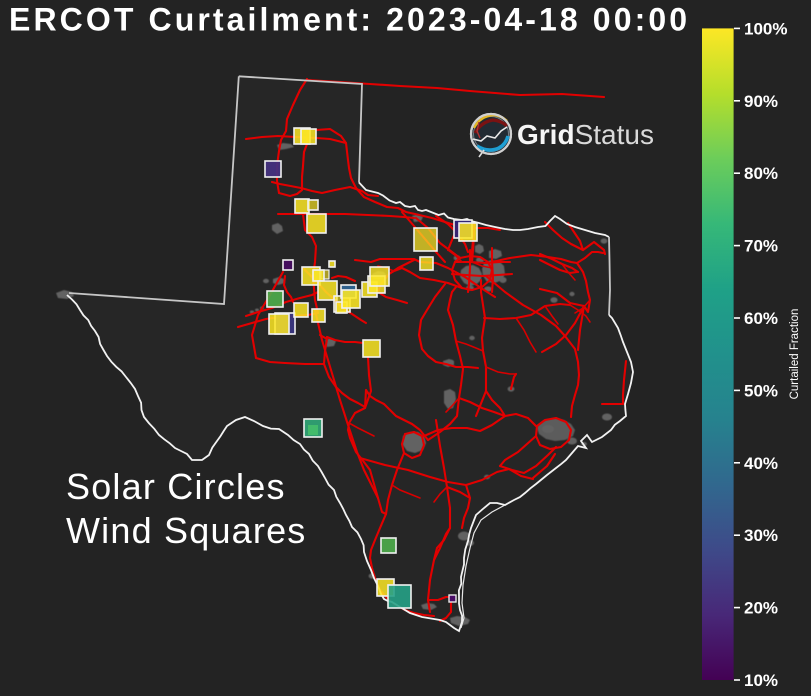  I want to click on svg-text: 60%, so click(761, 318).